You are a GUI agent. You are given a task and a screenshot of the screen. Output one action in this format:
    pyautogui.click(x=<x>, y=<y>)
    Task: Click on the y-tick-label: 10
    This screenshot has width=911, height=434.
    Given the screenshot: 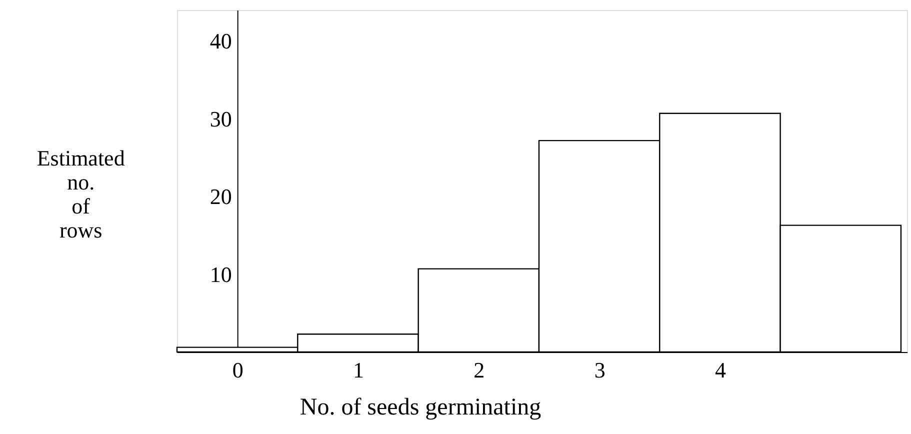 What is the action you would take?
    pyautogui.click(x=221, y=274)
    